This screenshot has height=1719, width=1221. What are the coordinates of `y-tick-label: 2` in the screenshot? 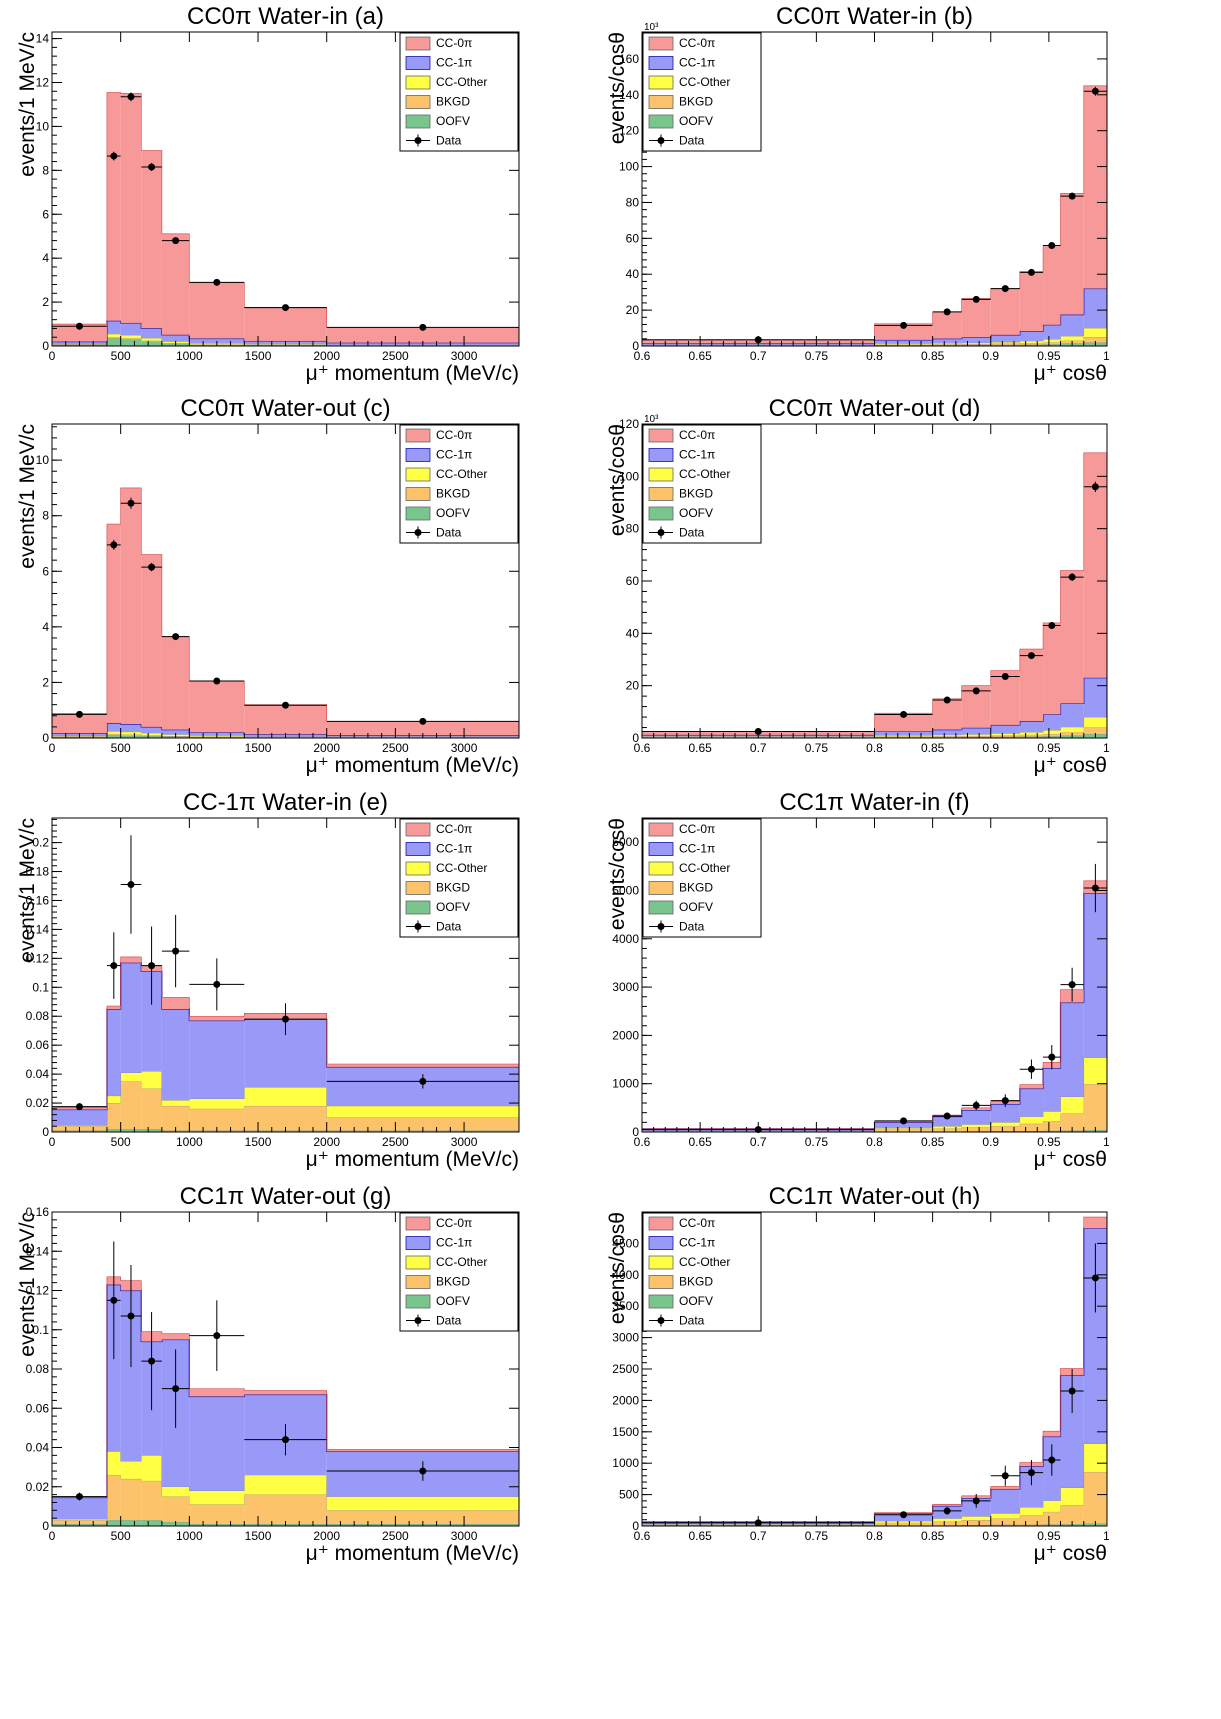 It's located at (45, 682).